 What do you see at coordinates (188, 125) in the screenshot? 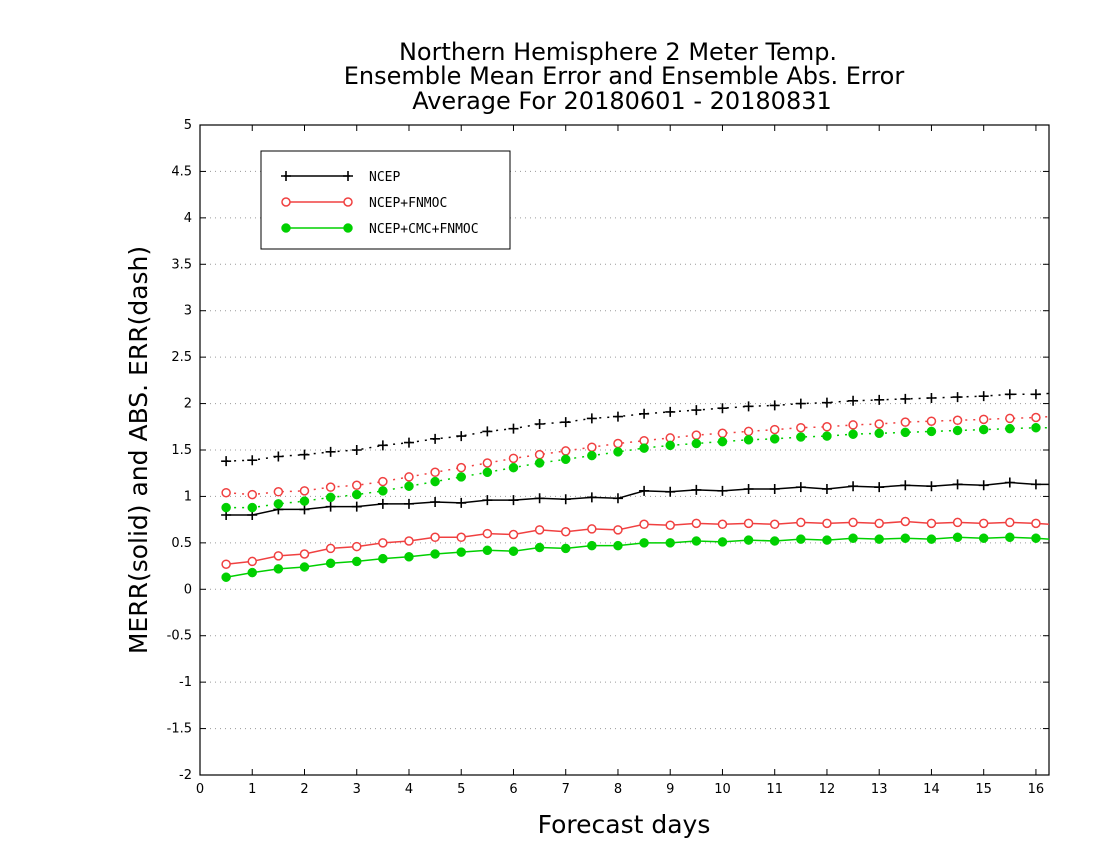
I see `y-tick-label: 5` at bounding box center [188, 125].